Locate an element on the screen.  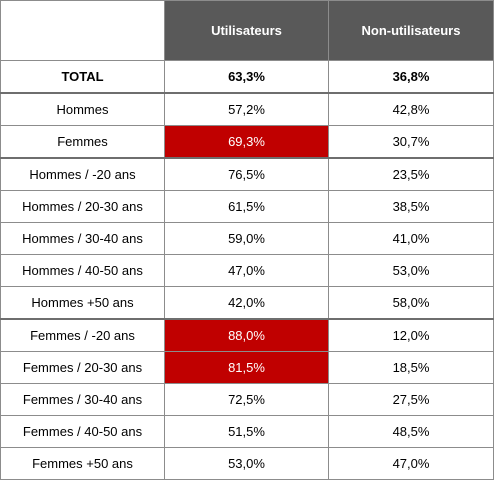
table-row: Hommes +50 ans 42,0% 58,0% is located at coordinates (247, 303).